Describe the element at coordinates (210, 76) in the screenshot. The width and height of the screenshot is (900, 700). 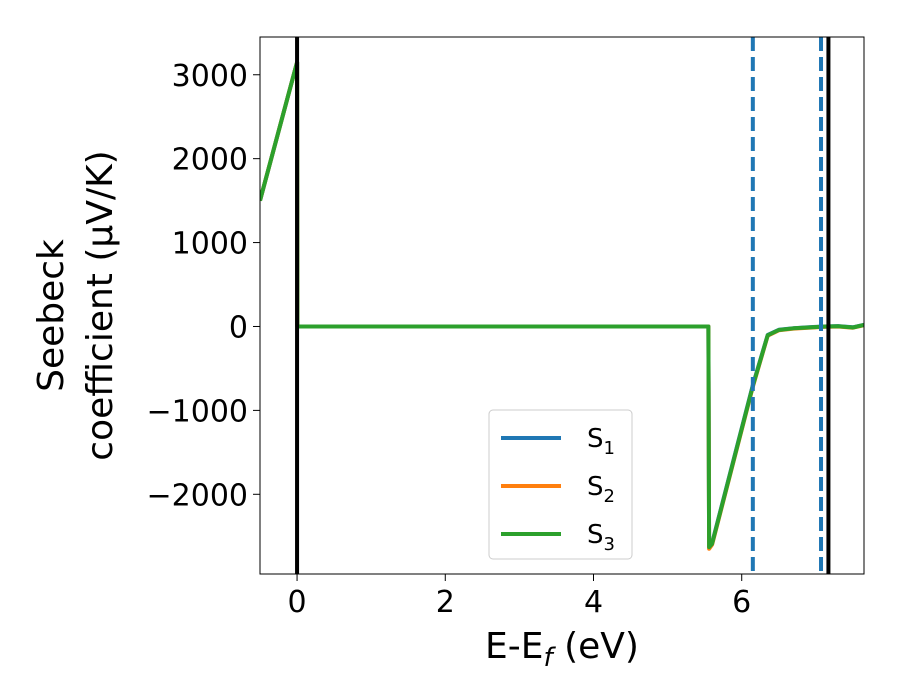
I see `y-tick-label: 3000` at that location.